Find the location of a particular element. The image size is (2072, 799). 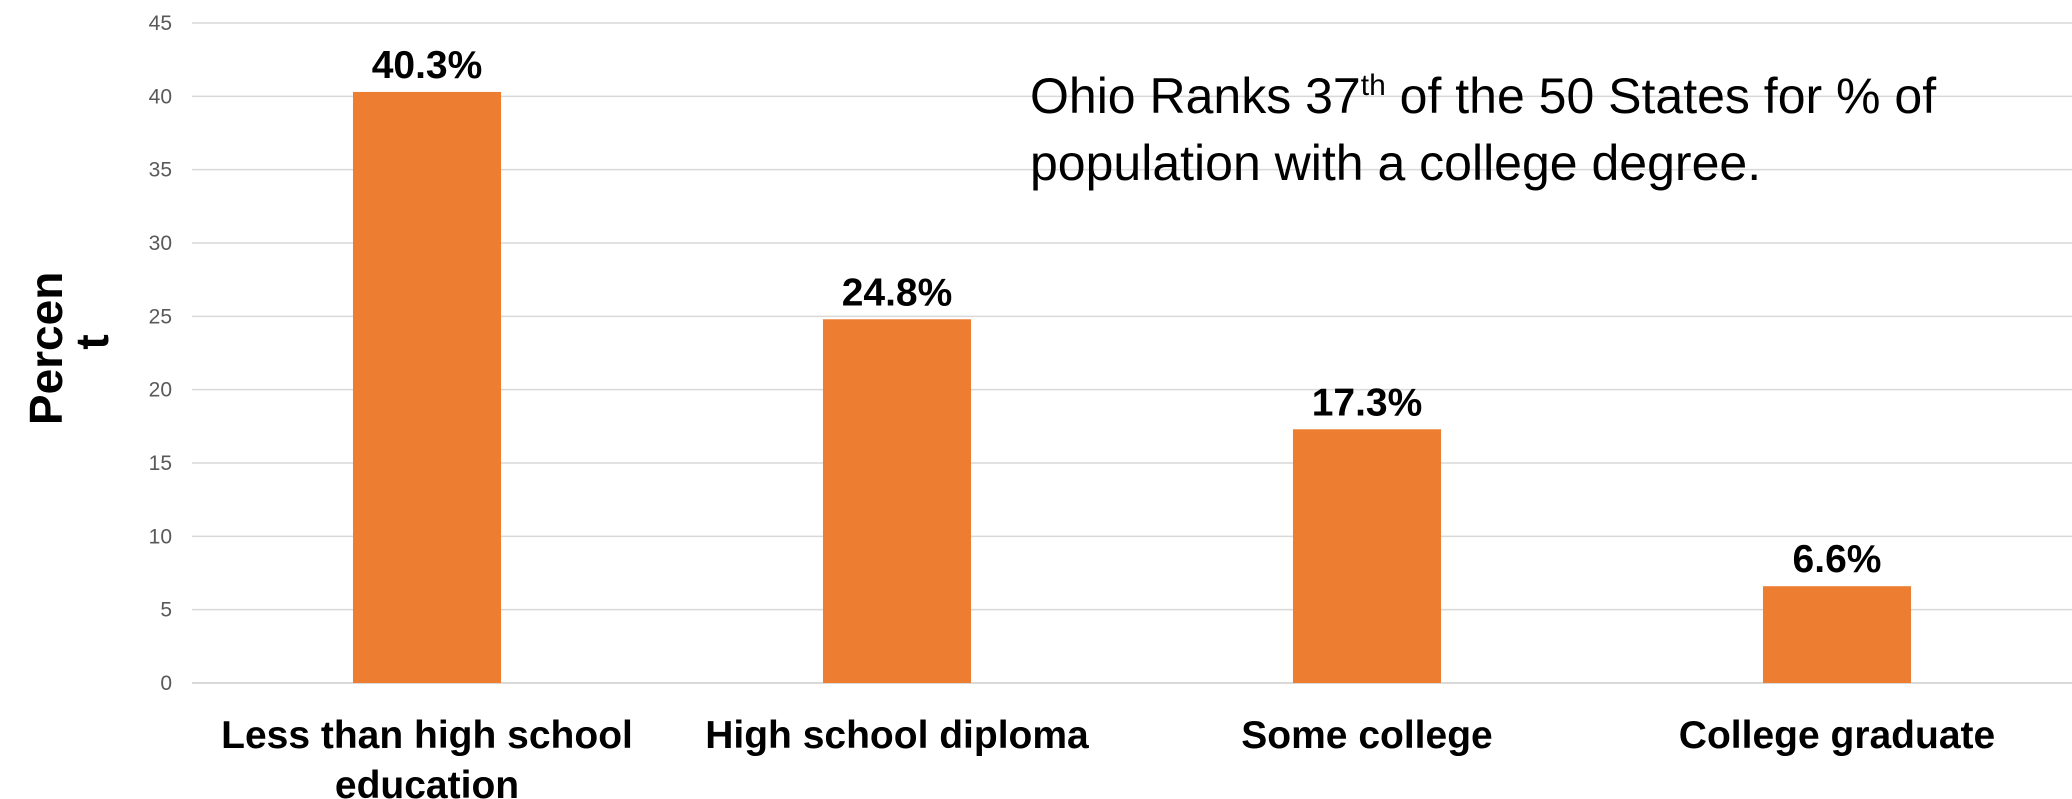

category-label-4: College graduate is located at coordinates (1837, 735).